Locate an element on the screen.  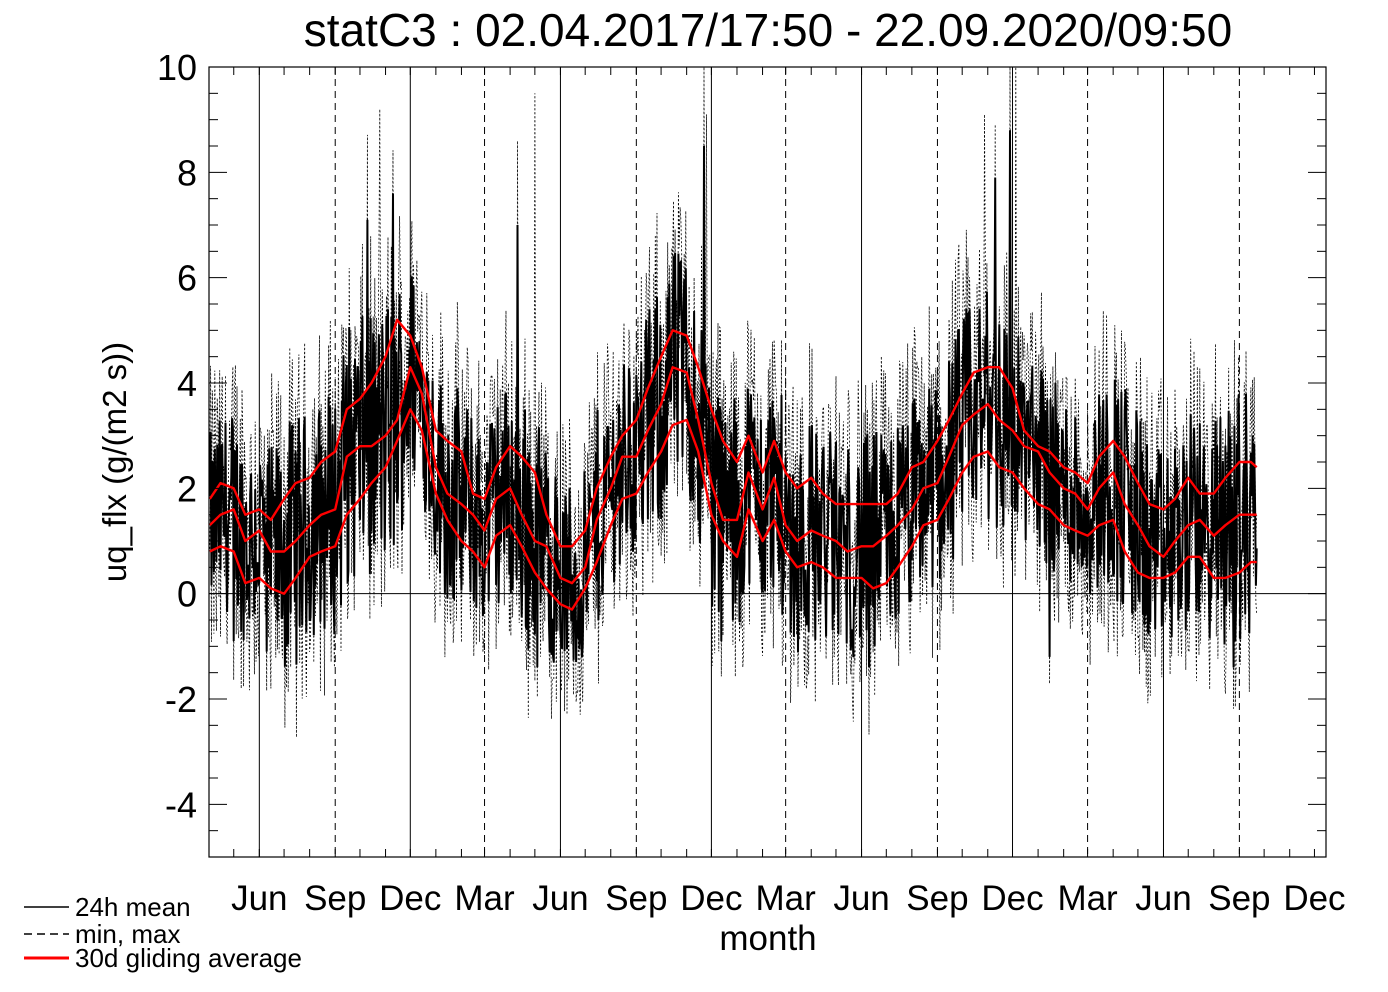
y-tick-label: 10 is located at coordinates (177, 67).